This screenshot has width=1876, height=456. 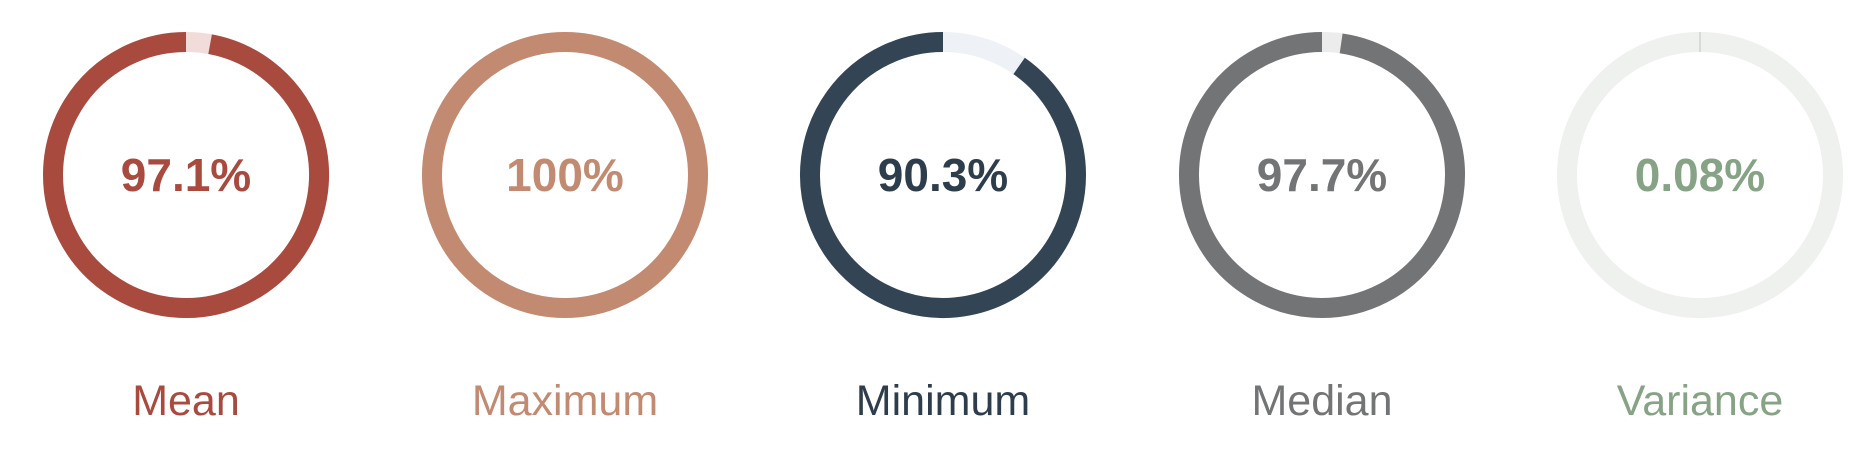 I want to click on gauge-ring: 97.1%, so click(x=186, y=175).